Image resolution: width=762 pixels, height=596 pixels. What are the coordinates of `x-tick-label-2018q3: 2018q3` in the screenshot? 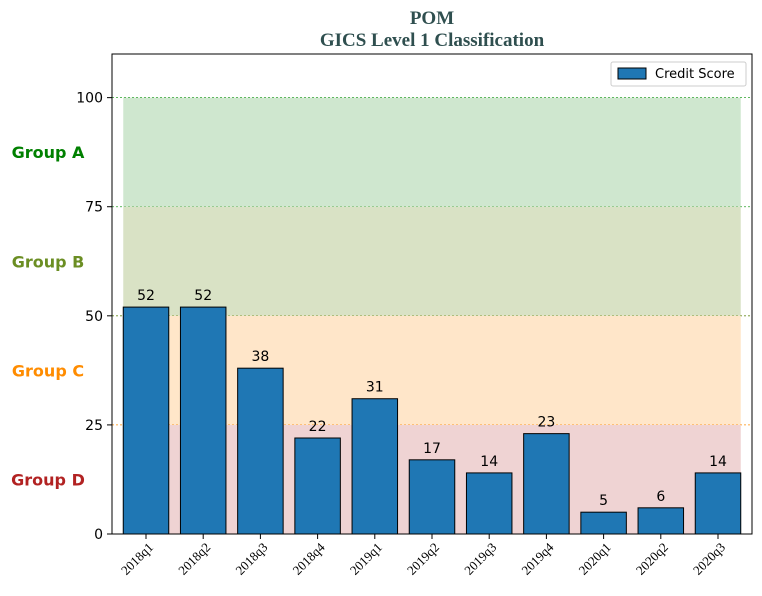 It's located at (251, 559).